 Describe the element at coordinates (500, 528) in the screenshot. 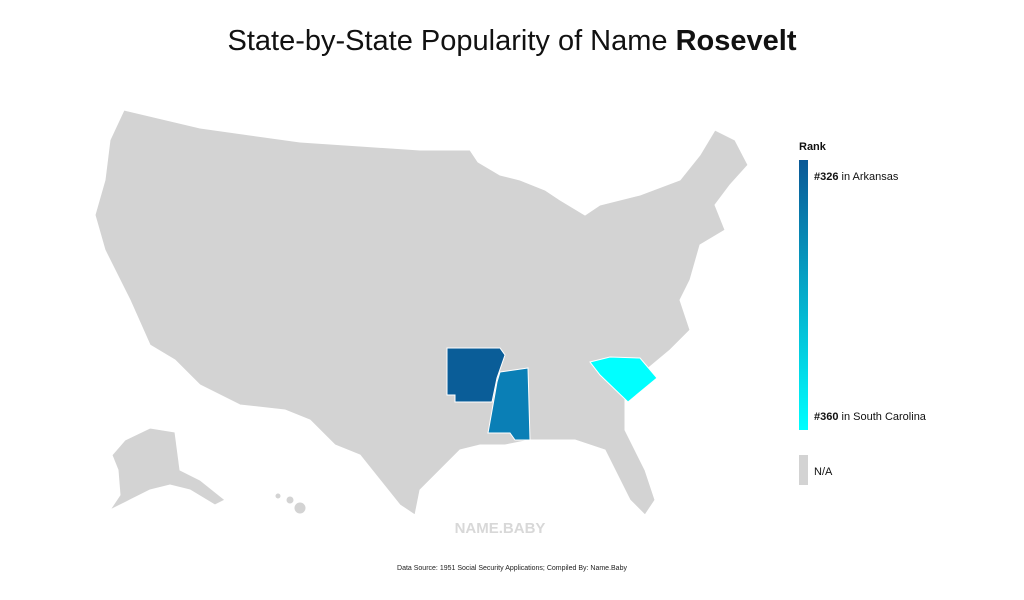

I see `watermark: NAME.BABY` at that location.